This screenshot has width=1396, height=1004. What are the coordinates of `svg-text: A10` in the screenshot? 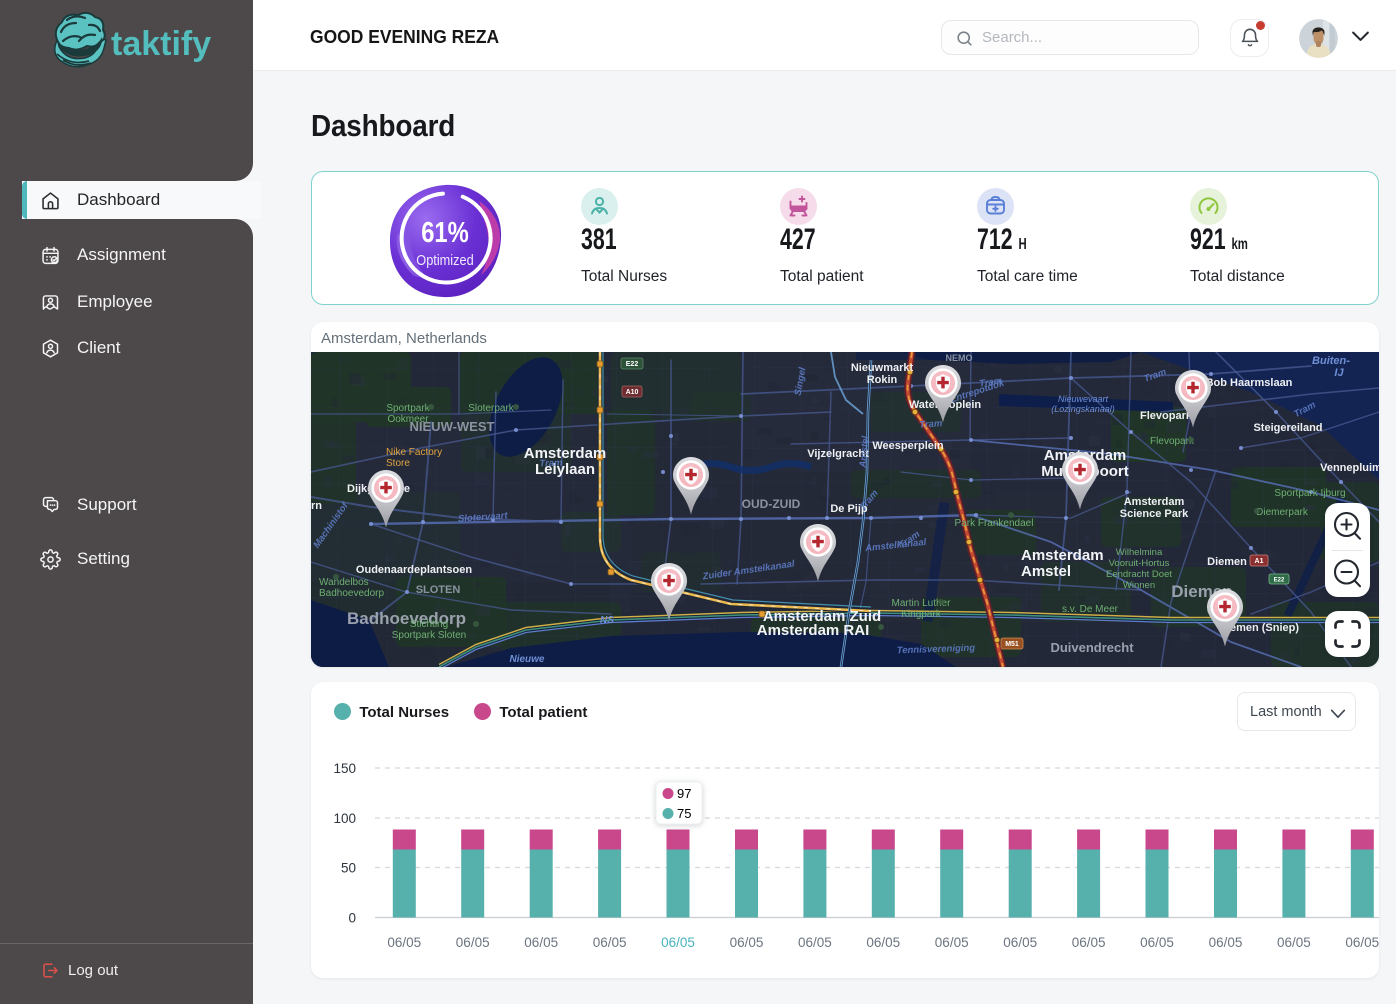 It's located at (632, 392).